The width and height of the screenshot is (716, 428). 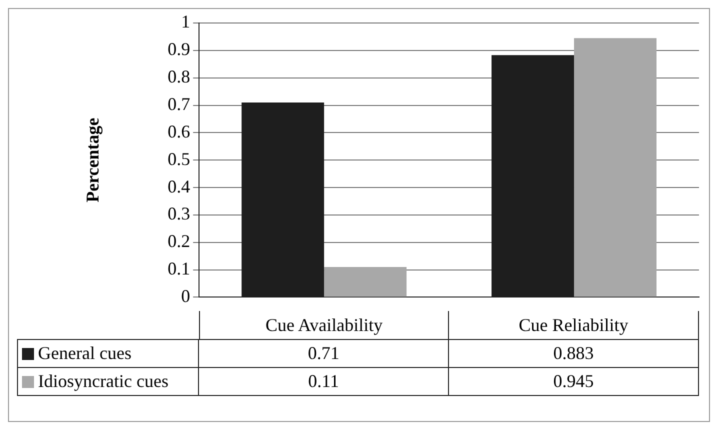 What do you see at coordinates (103, 381) in the screenshot?
I see `legend-label: Idiosyncratic cues` at bounding box center [103, 381].